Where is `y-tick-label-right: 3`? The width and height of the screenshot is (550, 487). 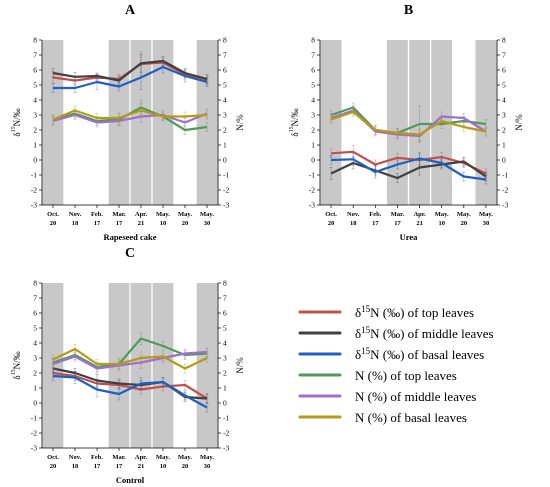
y-tick-label-right: 3 is located at coordinates (504, 115).